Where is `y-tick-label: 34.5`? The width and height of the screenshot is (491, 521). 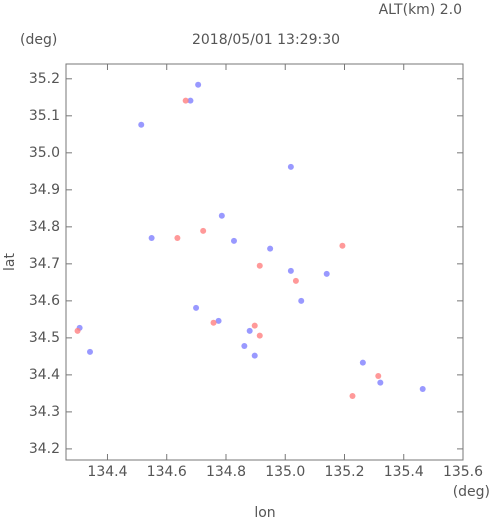
y-tick-label: 34.5 is located at coordinates (44, 338).